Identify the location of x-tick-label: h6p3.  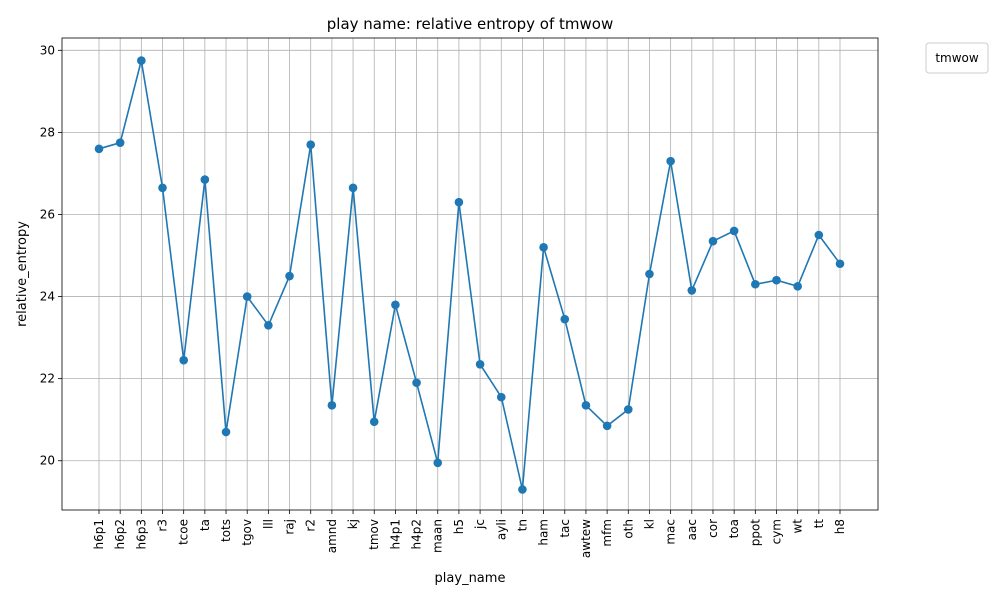
(141, 534).